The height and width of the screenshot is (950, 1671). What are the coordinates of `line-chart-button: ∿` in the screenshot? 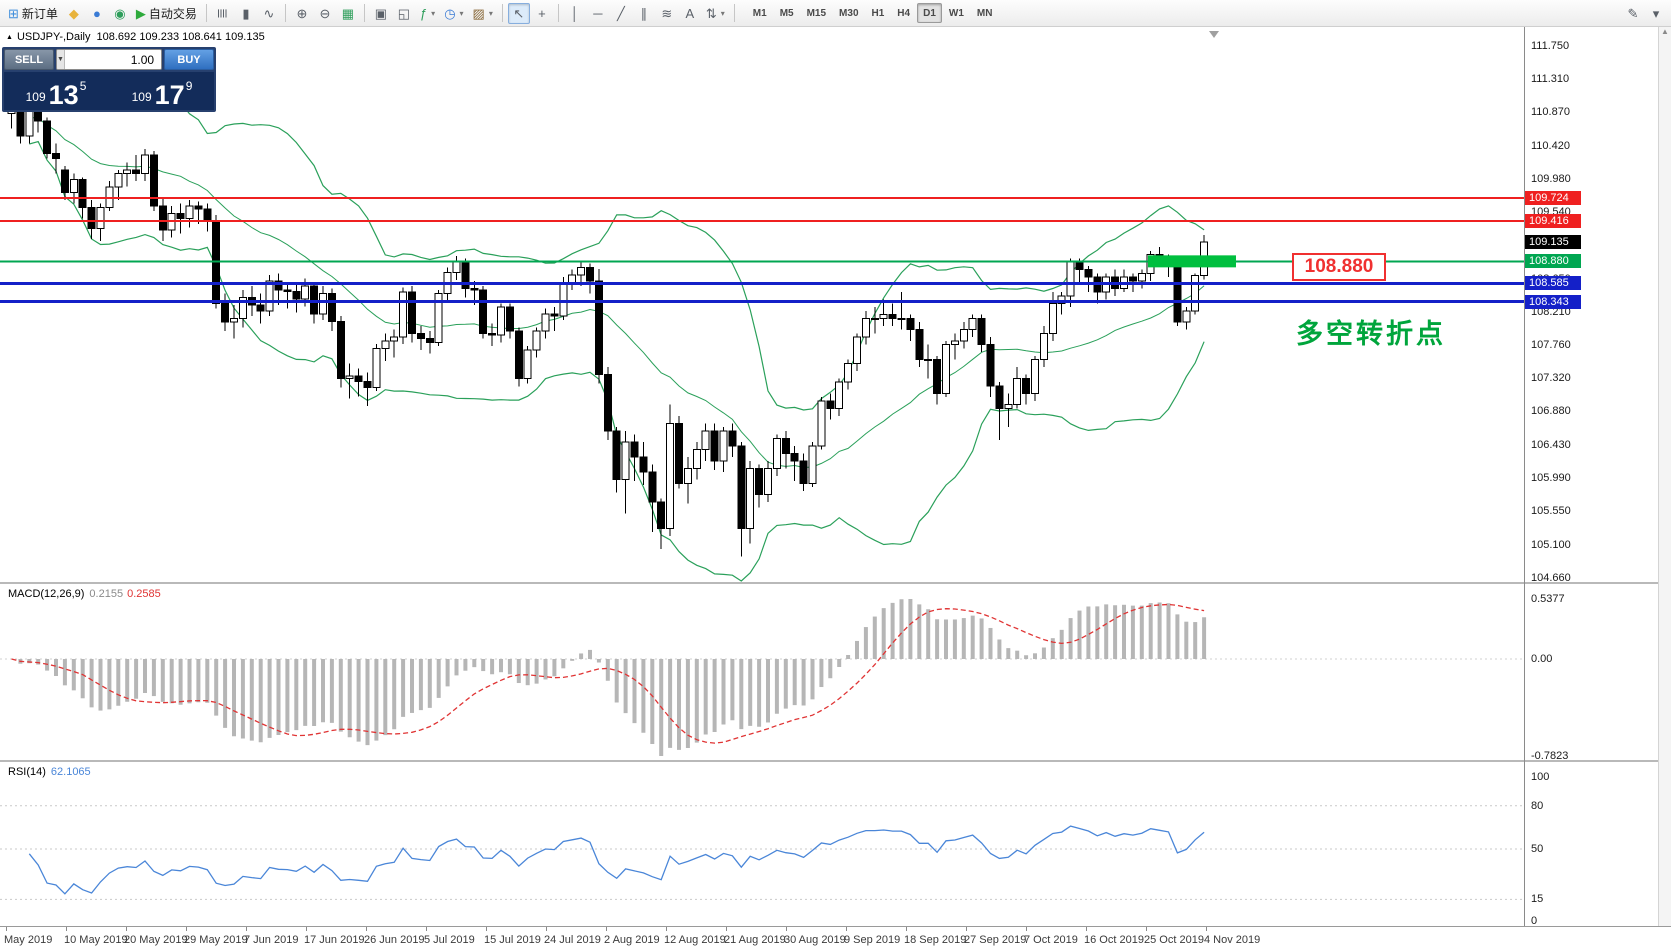 It's located at (269, 13).